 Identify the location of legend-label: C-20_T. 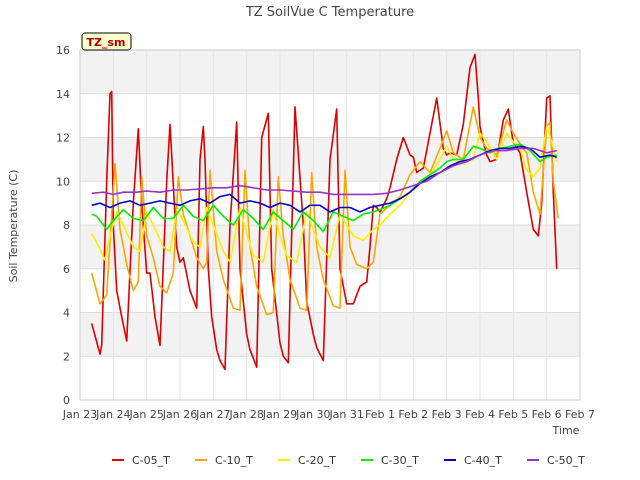
(317, 460).